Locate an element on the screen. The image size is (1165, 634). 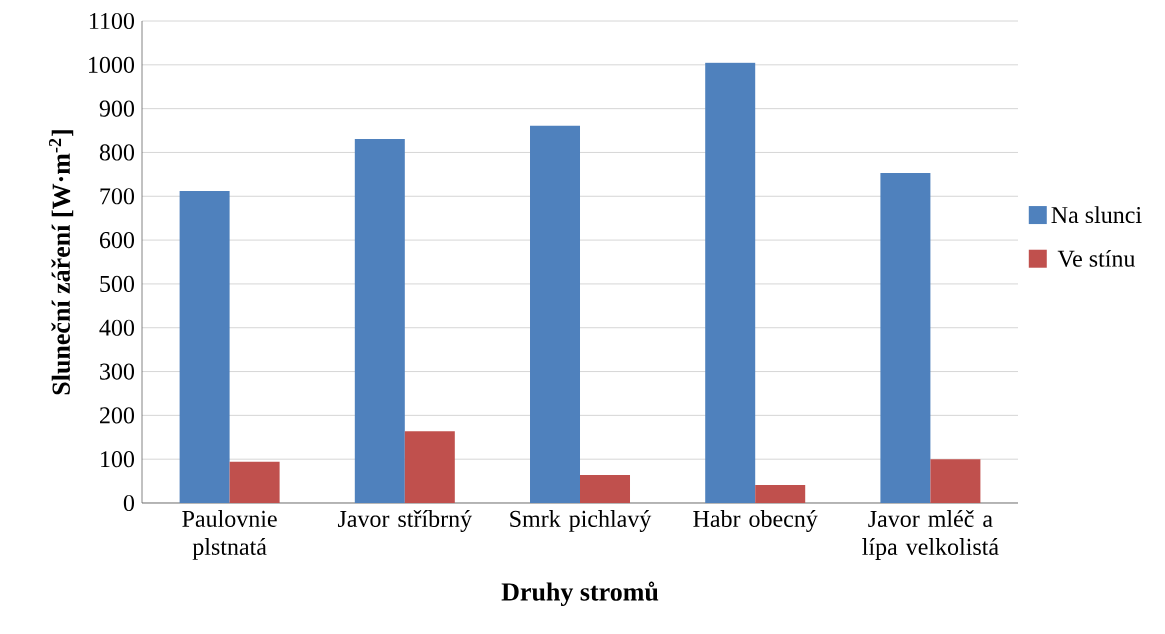
y-tick-label: 600 is located at coordinates (117, 240).